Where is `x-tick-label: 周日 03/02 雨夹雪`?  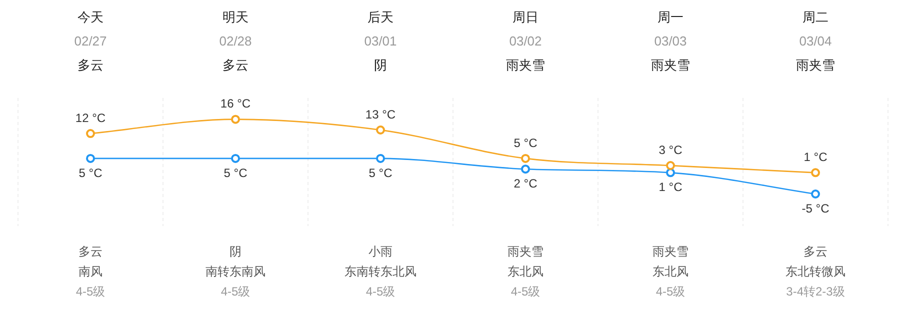
x-tick-label: 周日 03/02 雨夹雪 is located at coordinates (525, 41).